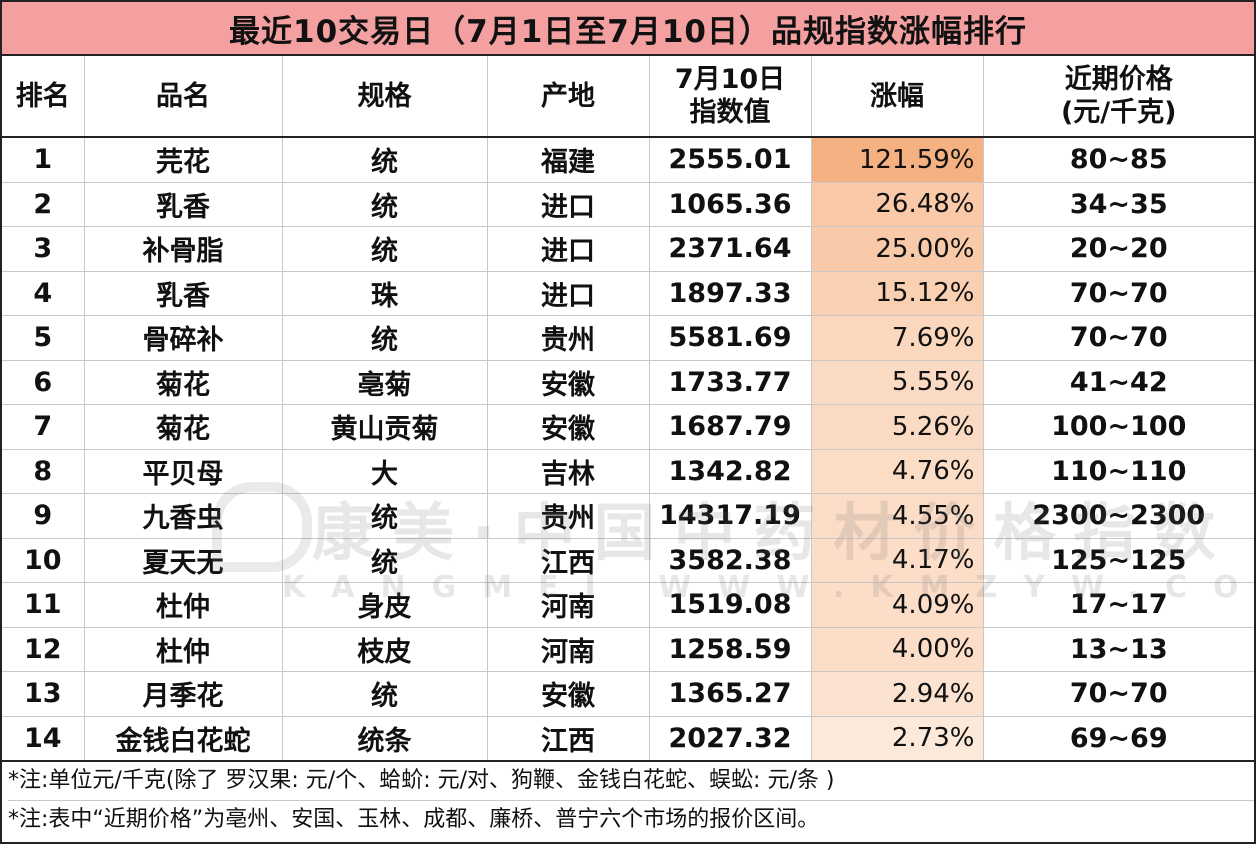 The image size is (1256, 844). What do you see at coordinates (628, 29) in the screenshot?
I see `sheet-title: 最近10交易日（7月1日至7月10日）品规指数涨幅排行` at bounding box center [628, 29].